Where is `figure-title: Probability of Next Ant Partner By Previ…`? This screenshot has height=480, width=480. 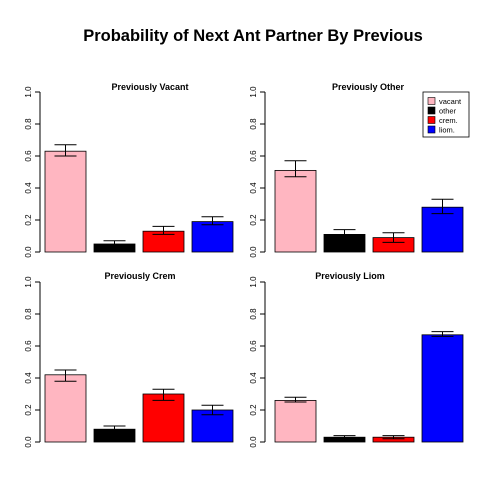 figure-title: Probability of Next Ant Partner By Previ… is located at coordinates (253, 36).